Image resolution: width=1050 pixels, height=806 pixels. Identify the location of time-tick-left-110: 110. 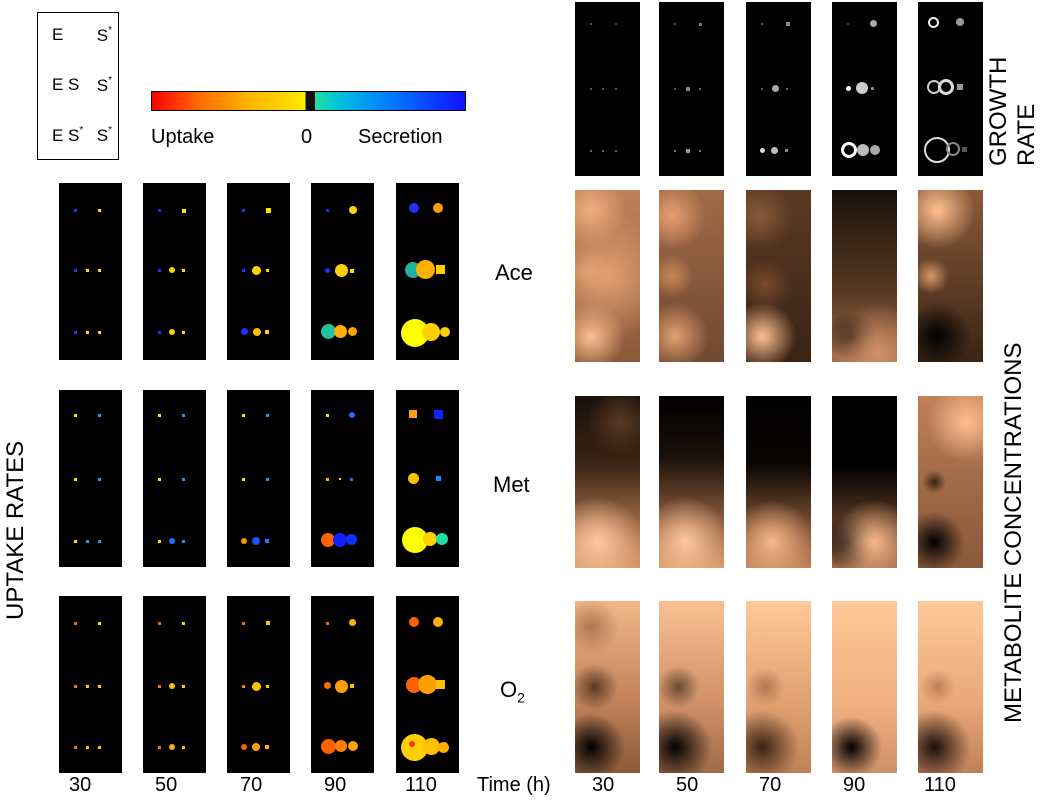
(421, 785).